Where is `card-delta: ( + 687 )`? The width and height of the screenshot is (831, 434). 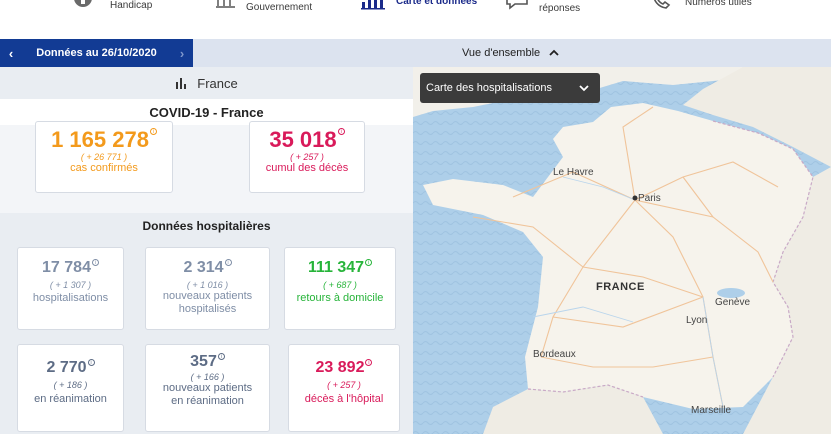
card-delta: ( + 687 ) is located at coordinates (340, 285).